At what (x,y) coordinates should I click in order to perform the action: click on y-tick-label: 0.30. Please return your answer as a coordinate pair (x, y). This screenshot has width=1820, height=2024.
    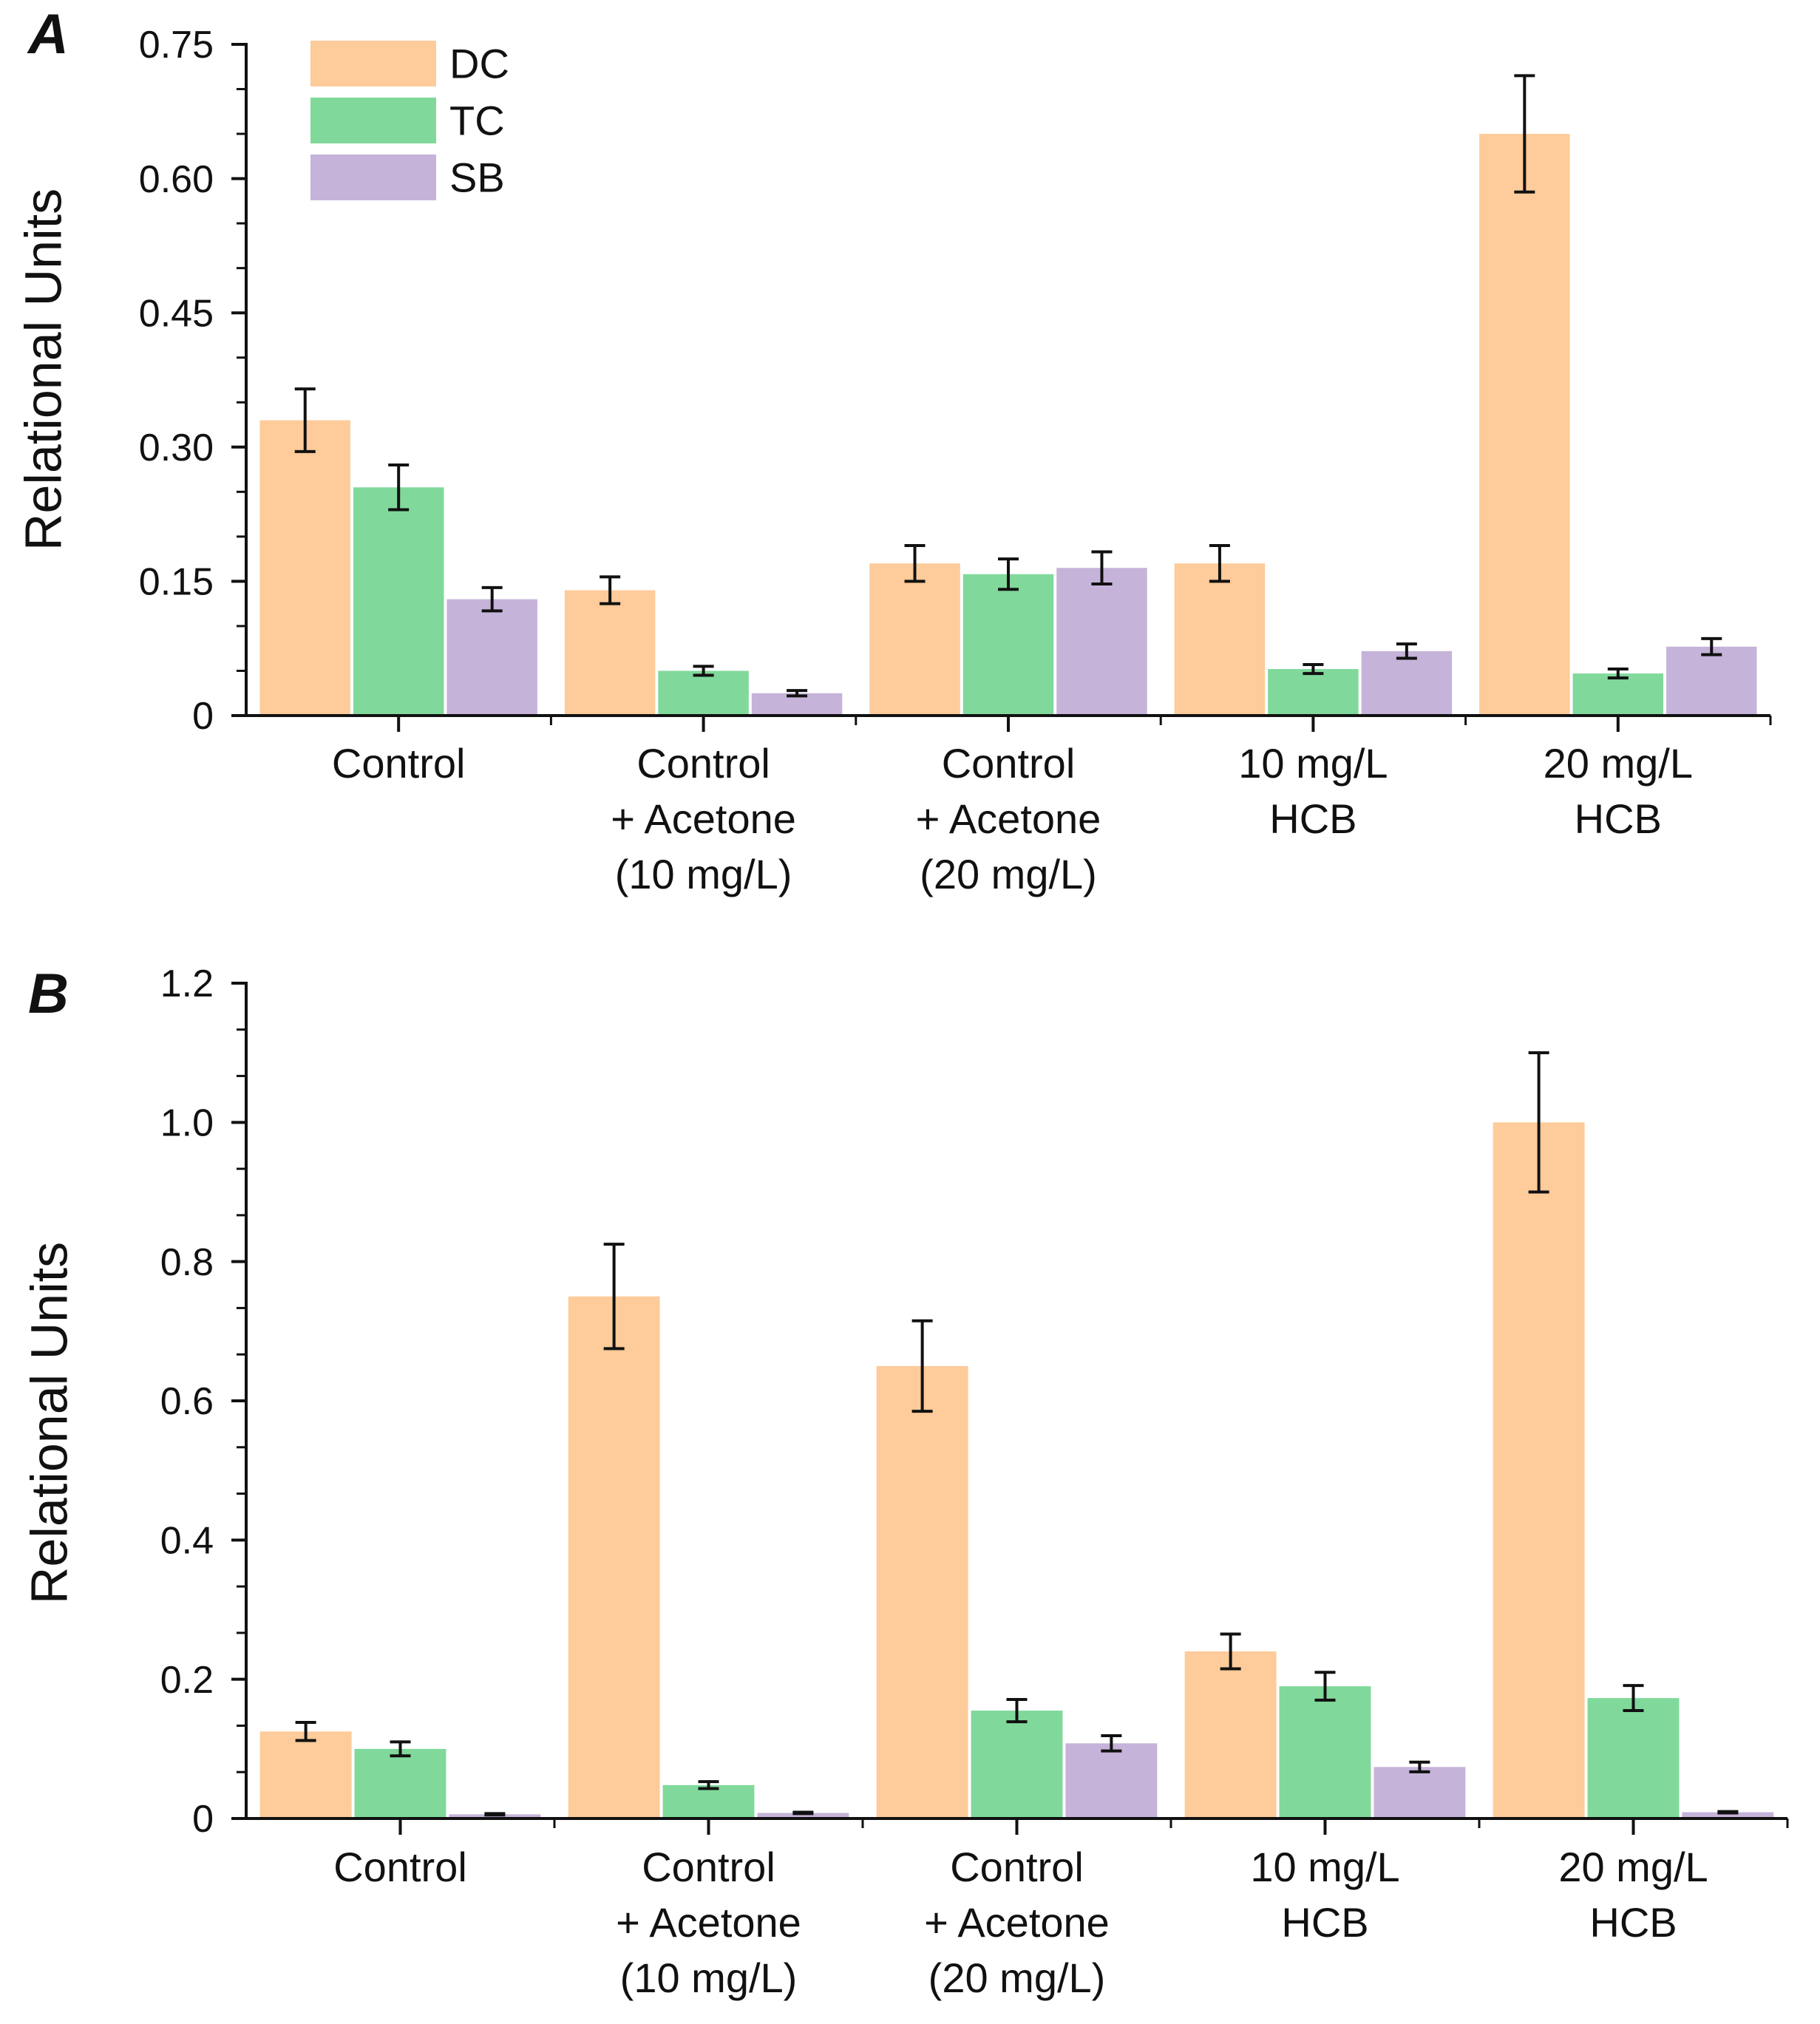
    Looking at the image, I should click on (177, 448).